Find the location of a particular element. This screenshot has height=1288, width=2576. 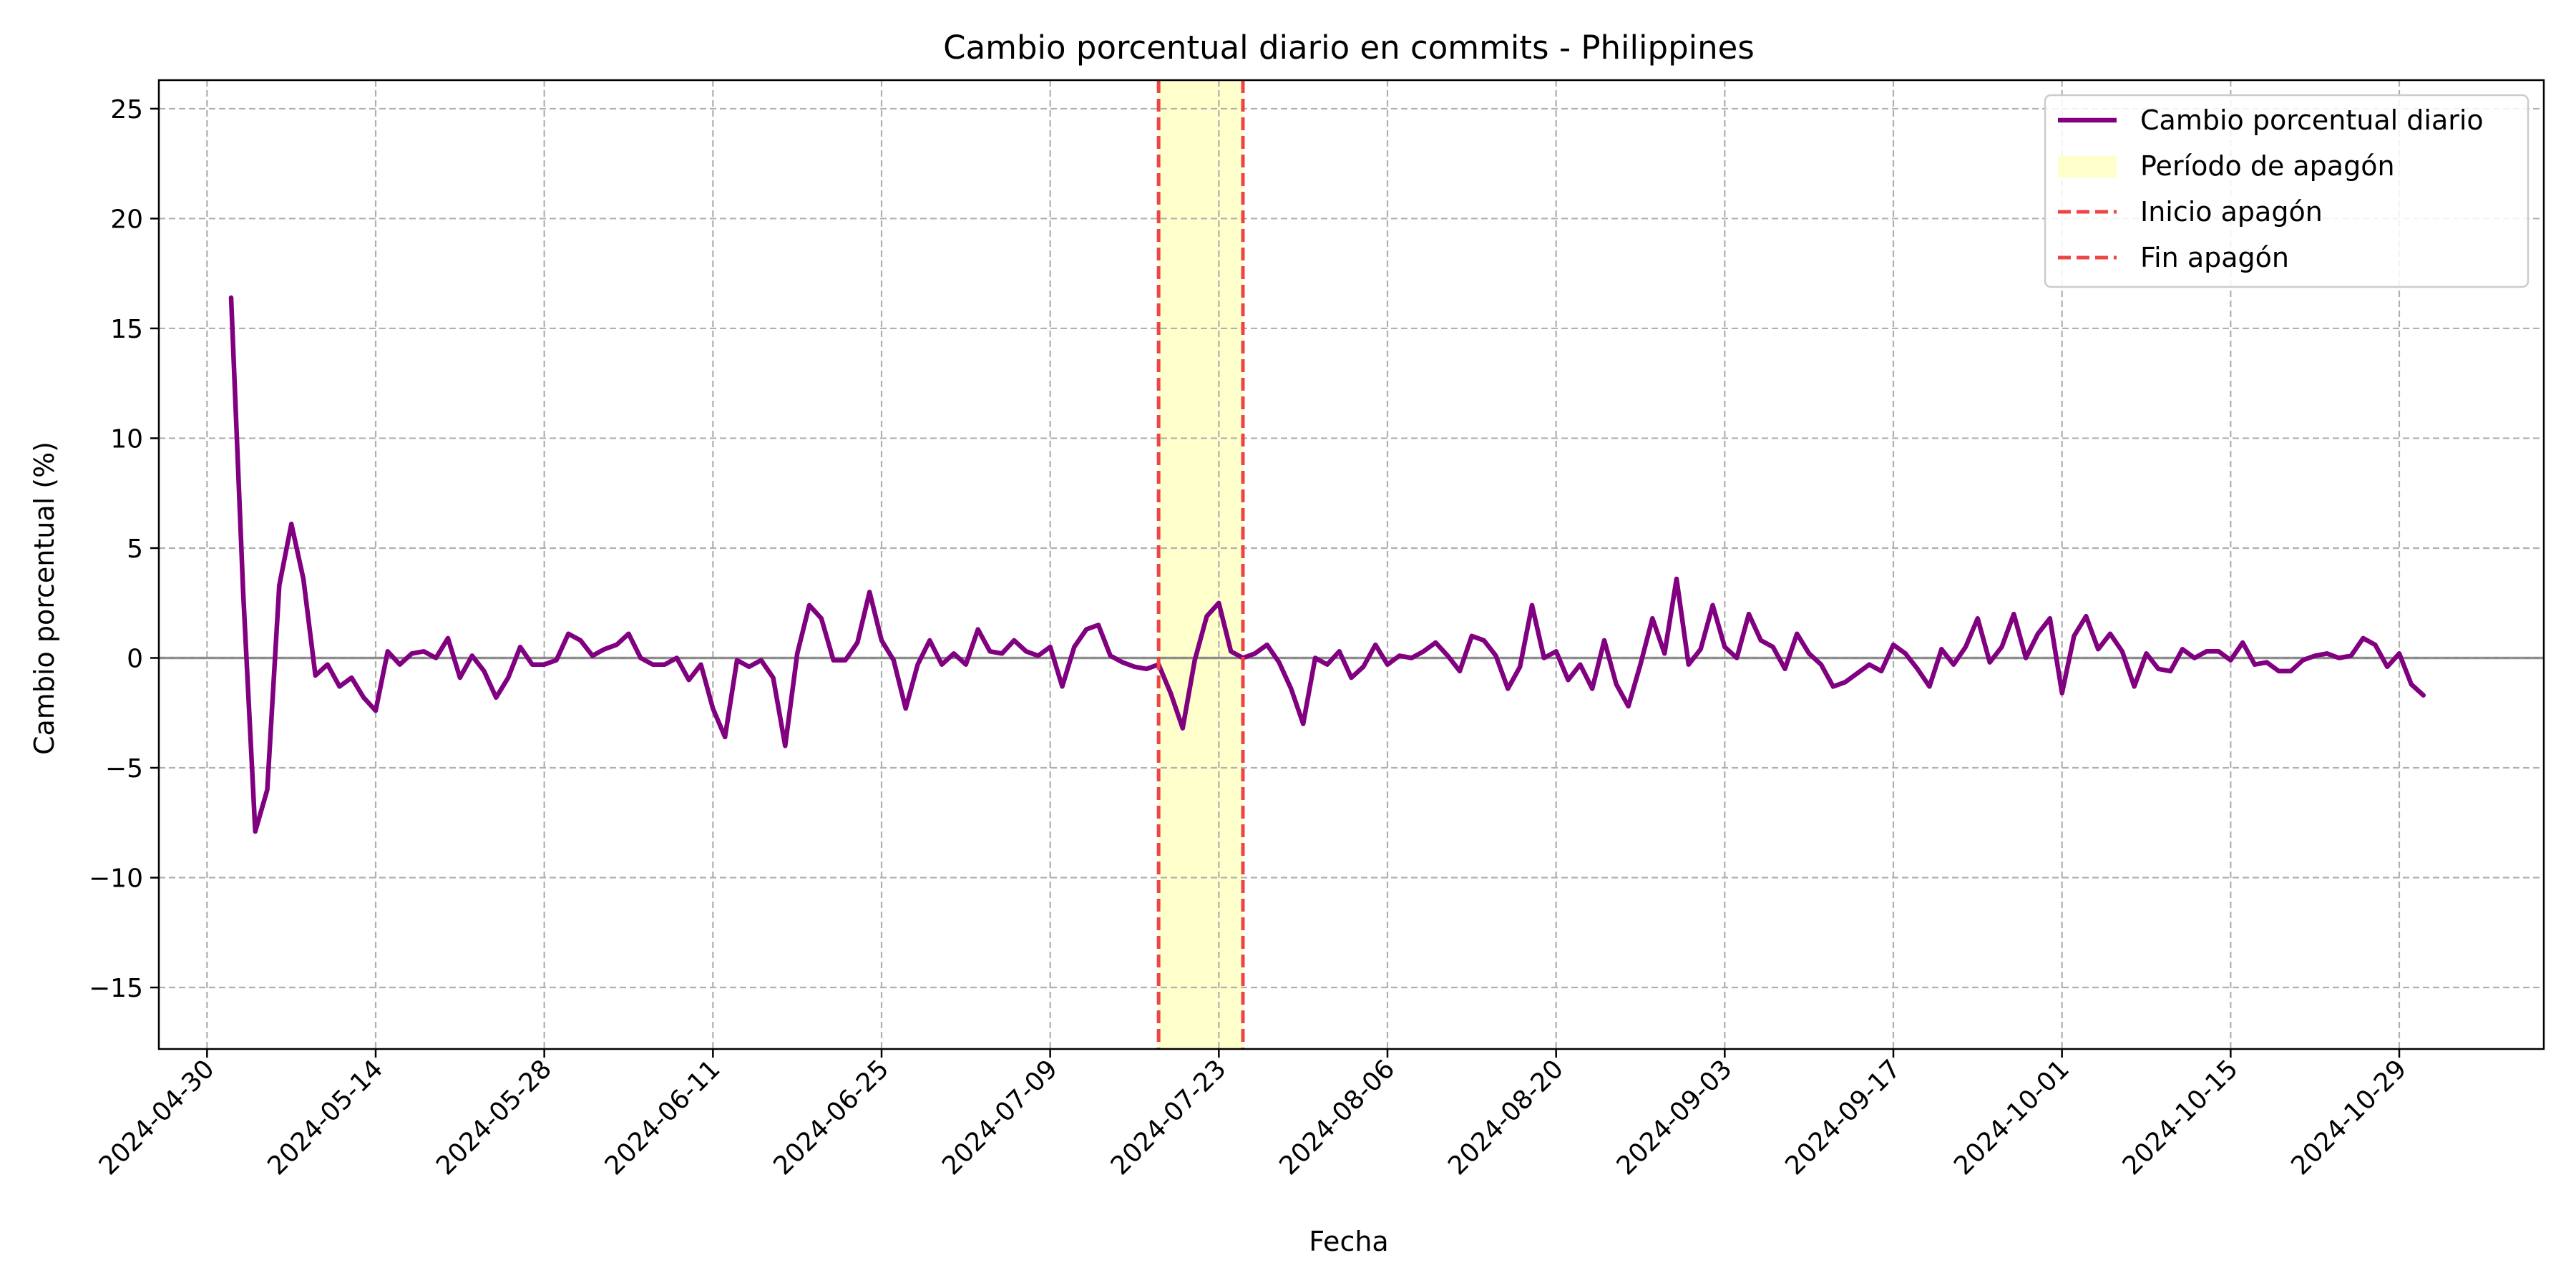

legend-entry-label: Cambio porcentual diario is located at coordinates (2312, 120).